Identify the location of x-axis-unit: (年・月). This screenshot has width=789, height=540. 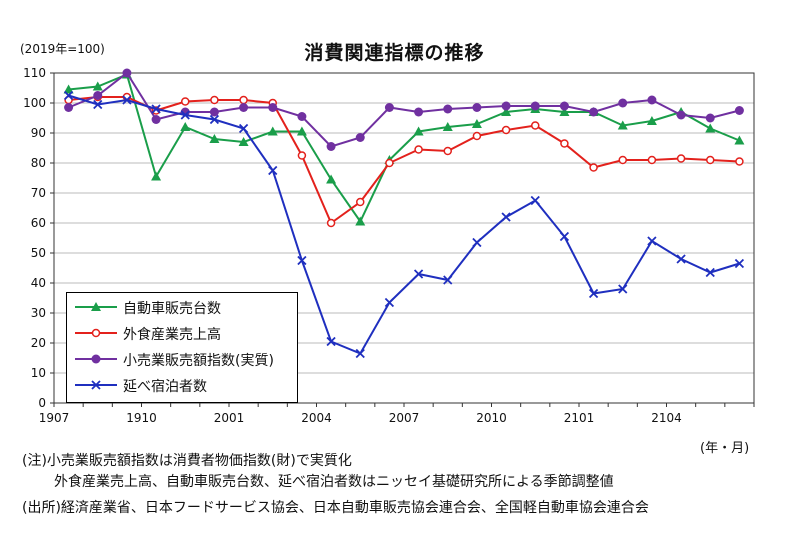
(725, 448).